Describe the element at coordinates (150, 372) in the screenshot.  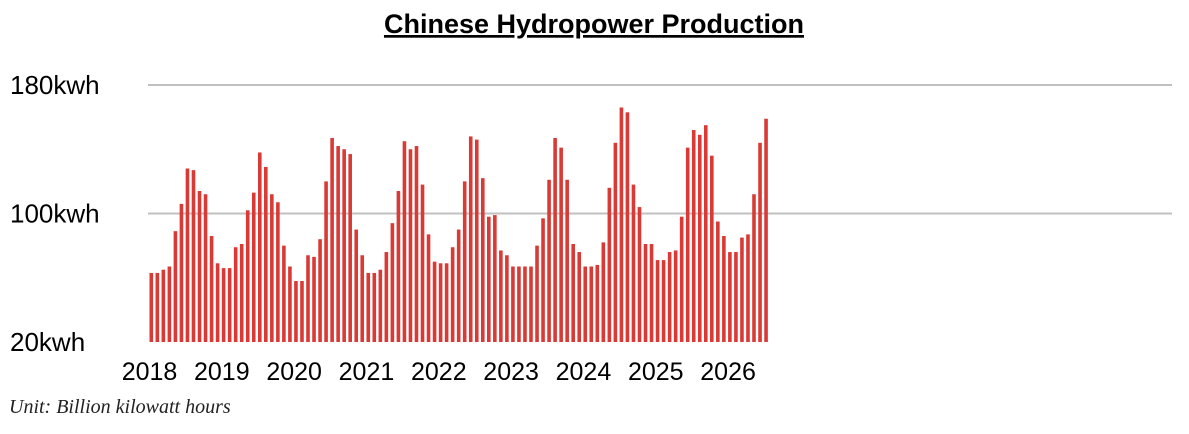
I see `x-tick-label: 2018` at that location.